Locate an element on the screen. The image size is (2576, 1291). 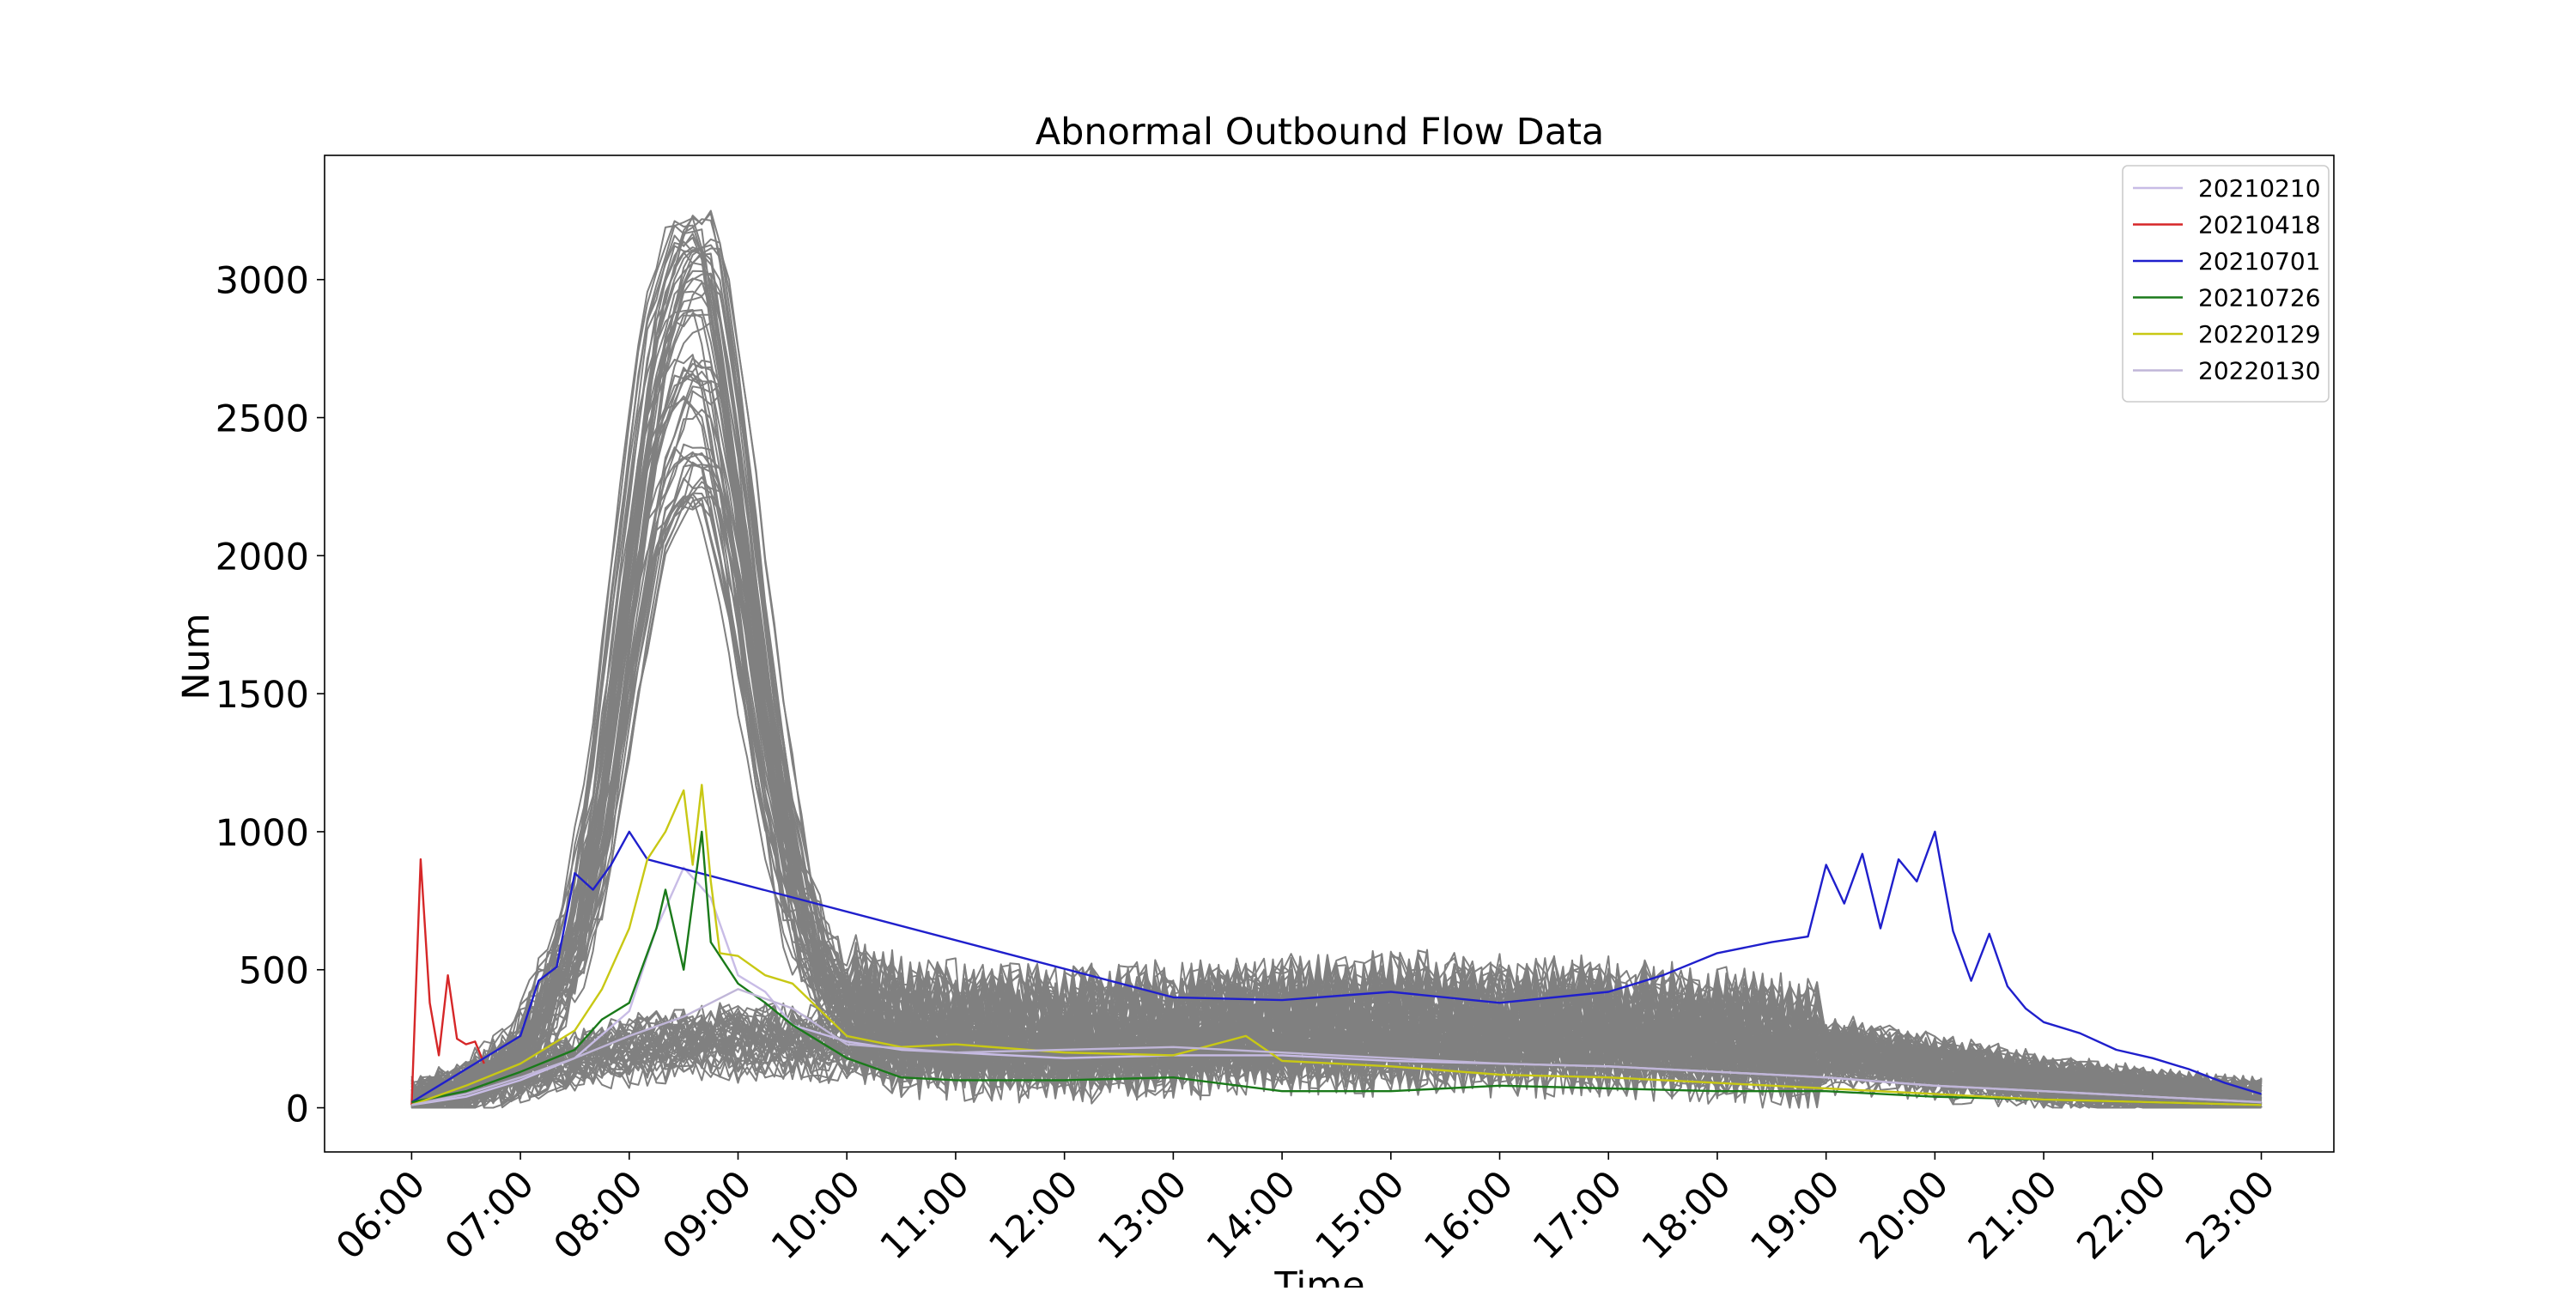
x-tick-label: 23:00 is located at coordinates (2230, 1215).